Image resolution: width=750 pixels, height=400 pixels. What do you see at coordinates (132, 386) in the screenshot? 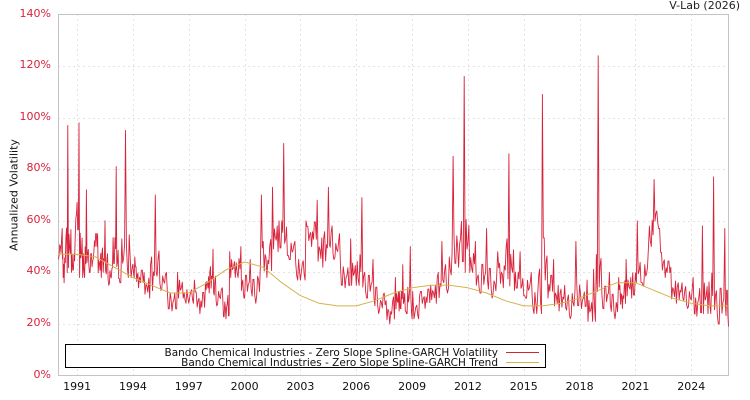
I see `x-tick-label: 1994` at bounding box center [132, 386].